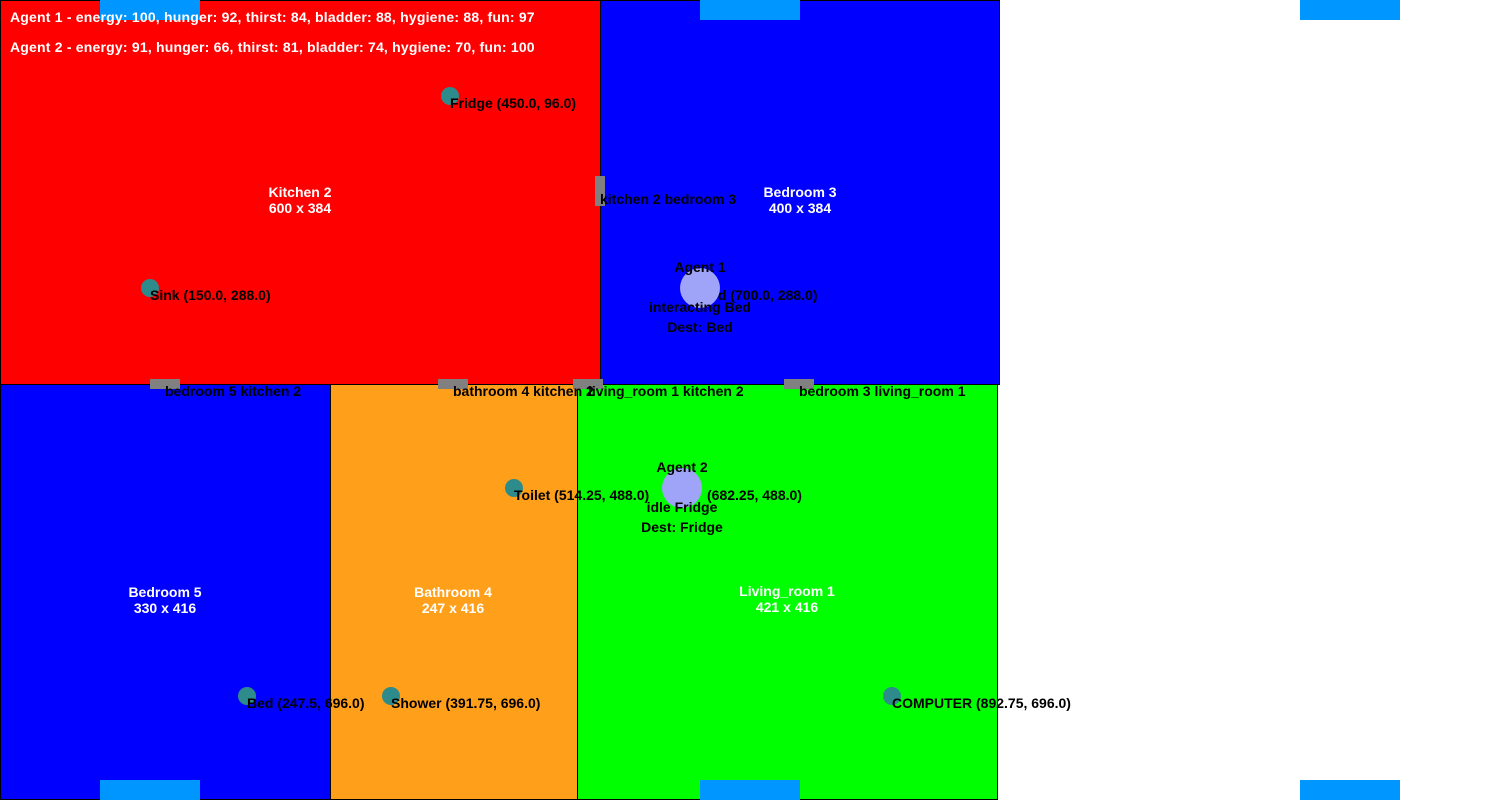 Image resolution: width=1500 pixels, height=800 pixels. What do you see at coordinates (164, 608) in the screenshot?
I see `room-size: 330 x 416` at bounding box center [164, 608].